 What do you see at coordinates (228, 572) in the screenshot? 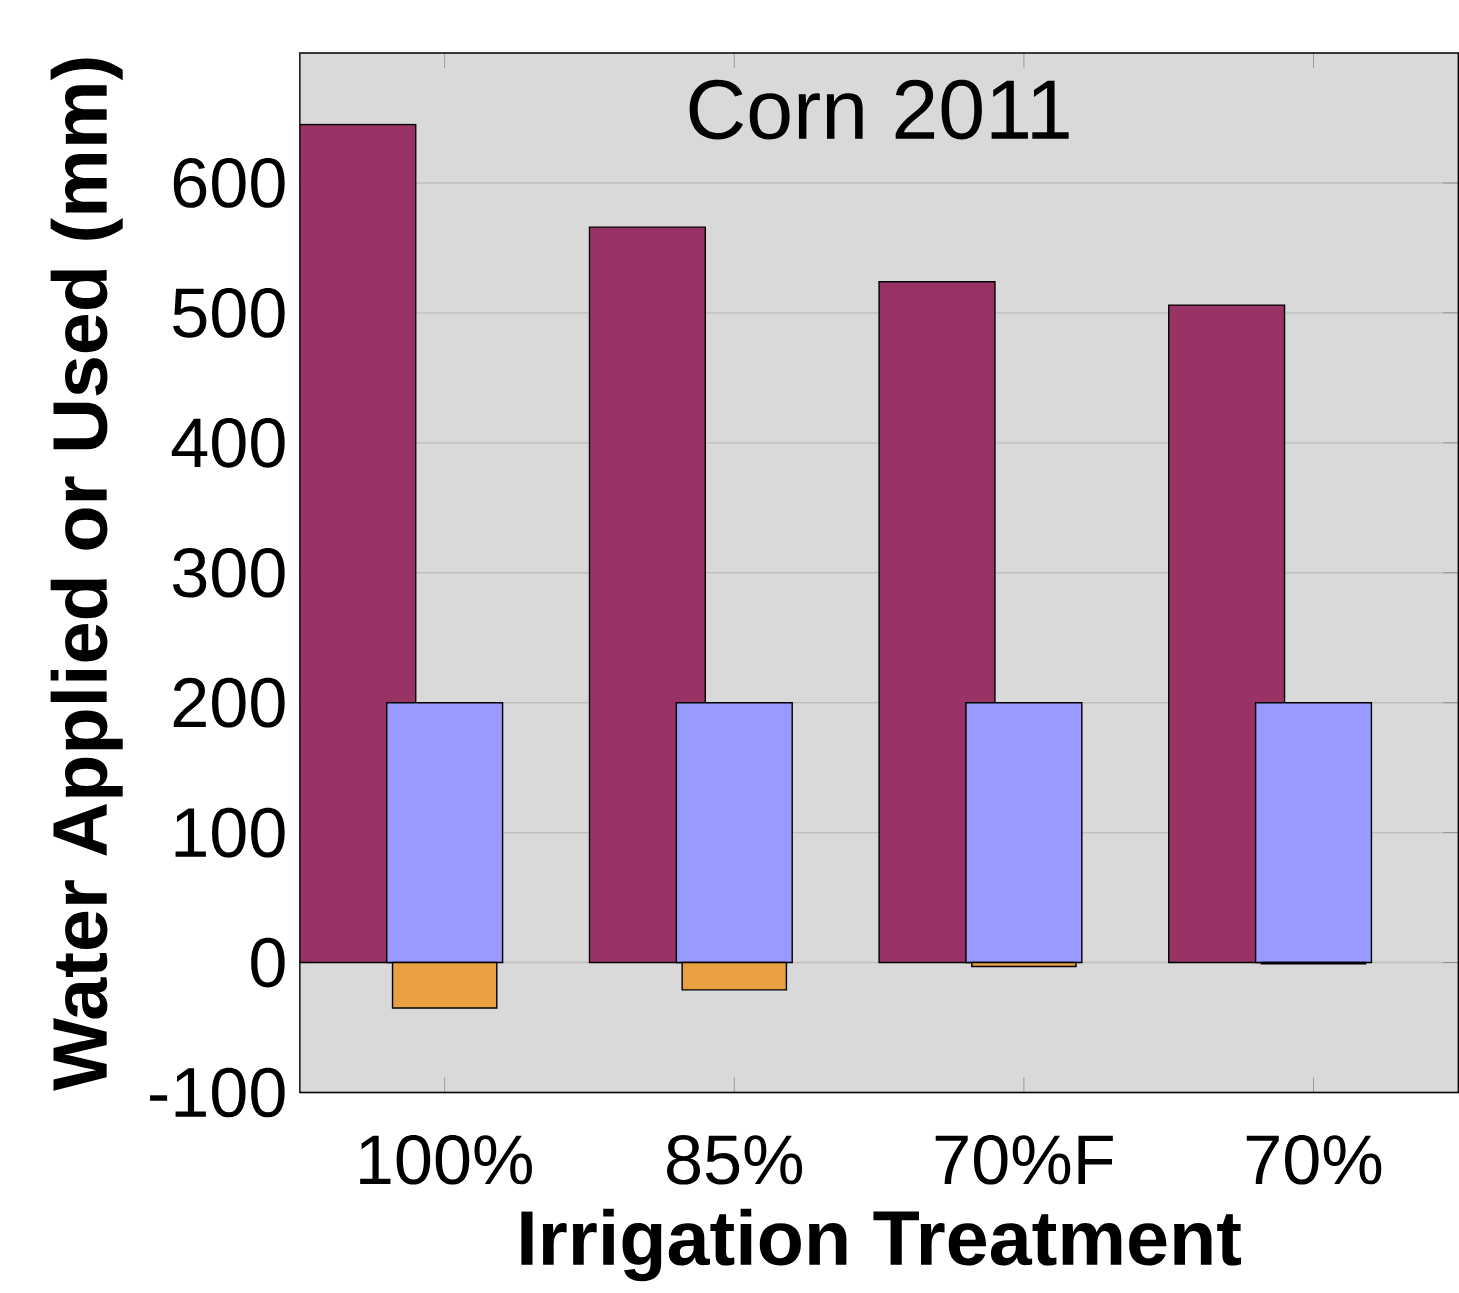
I see `y-tick-label: 300` at bounding box center [228, 572].